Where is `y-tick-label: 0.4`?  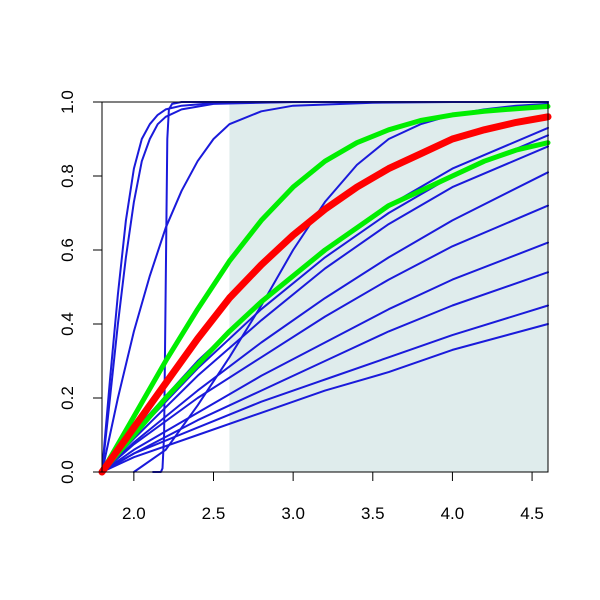
y-tick-label: 0.4 is located at coordinates (67, 324).